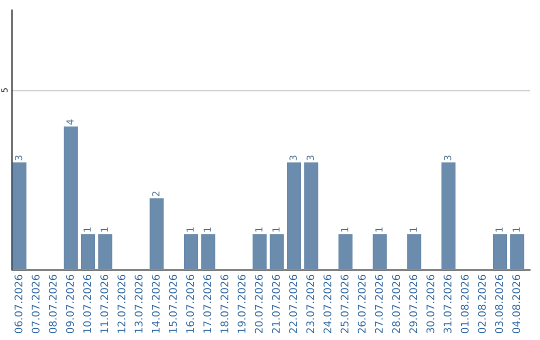 Image resolution: width=540 pixels, height=340 pixels. What do you see at coordinates (464, 304) in the screenshot?
I see `x-tick-label: 01.08.2026` at bounding box center [464, 304].